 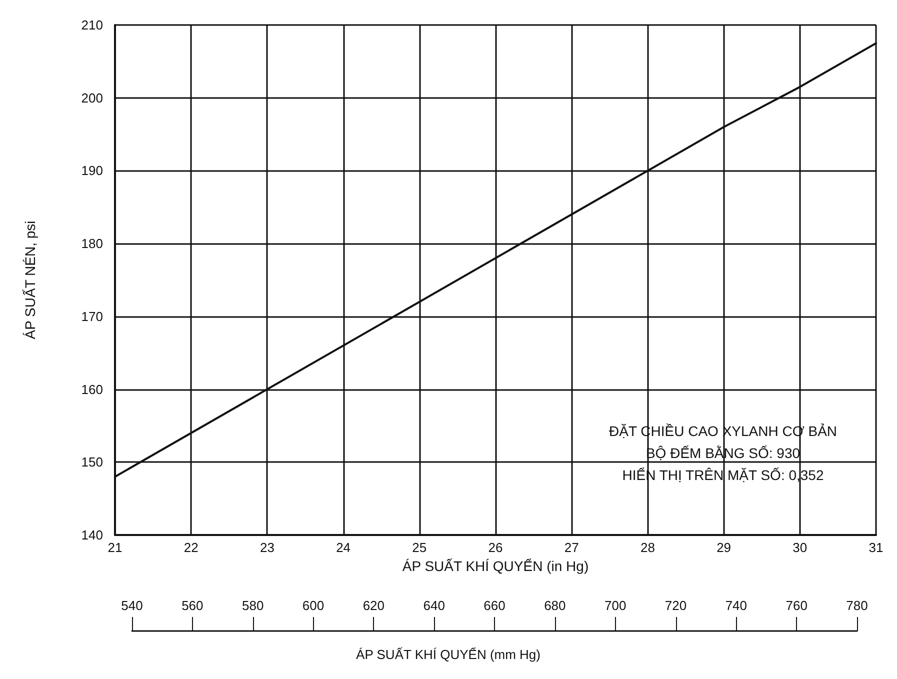 I want to click on x2-axis-title: ÁP SUẤT KHÍ QUYỂN (mm Hg), so click(x=448, y=654).